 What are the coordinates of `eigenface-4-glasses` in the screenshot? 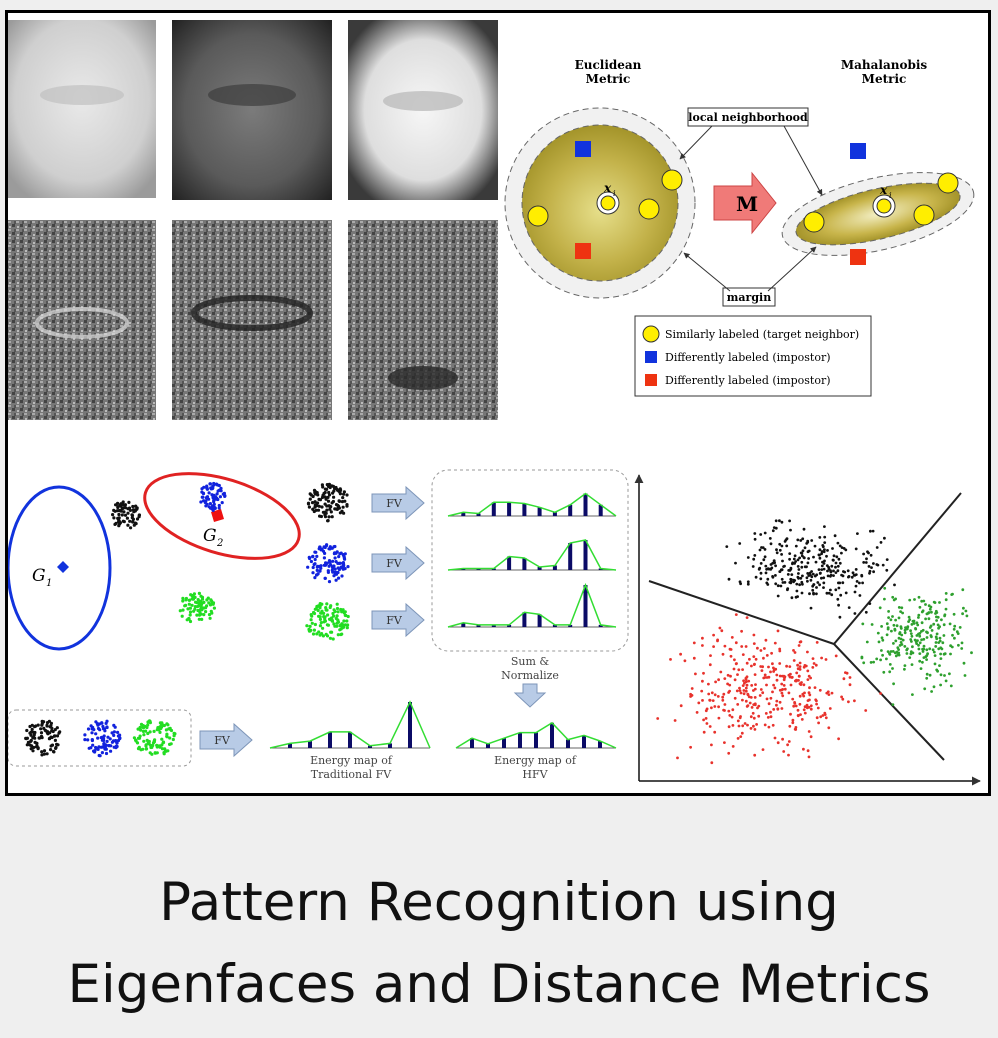 It's located at (82, 323).